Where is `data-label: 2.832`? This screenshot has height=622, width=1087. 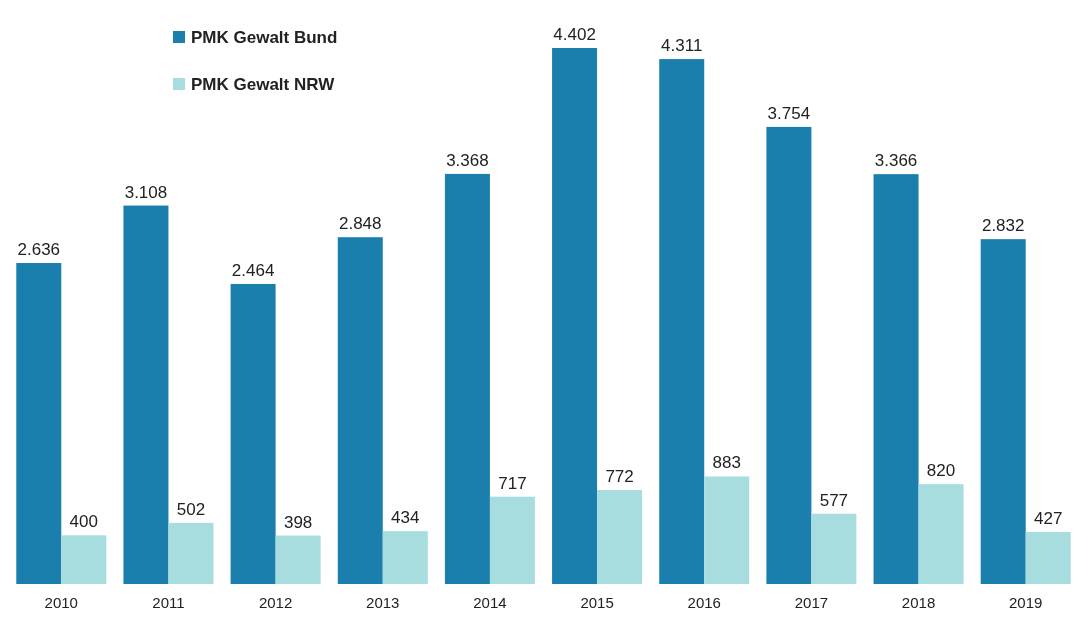
data-label: 2.832 is located at coordinates (1003, 226).